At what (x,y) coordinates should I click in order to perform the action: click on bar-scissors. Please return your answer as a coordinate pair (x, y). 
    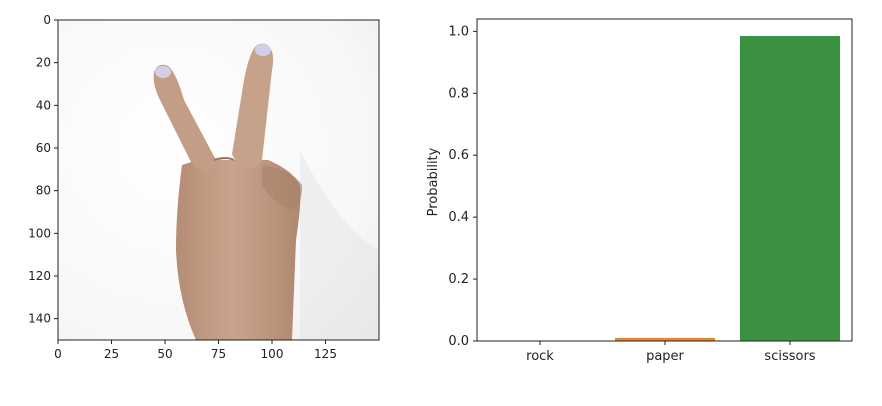
    Looking at the image, I should click on (790, 189).